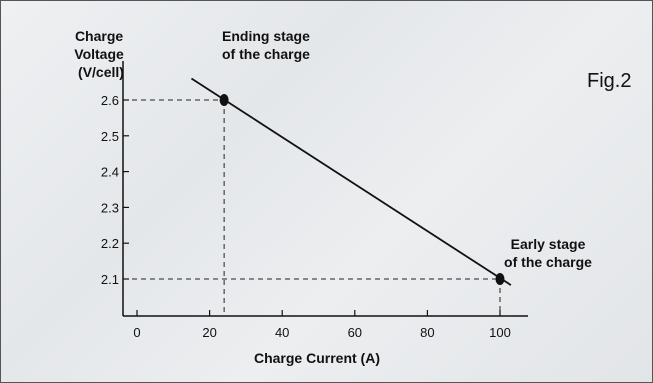  I want to click on y-axis-title: Charge Voltage (V/cell), so click(100, 54).